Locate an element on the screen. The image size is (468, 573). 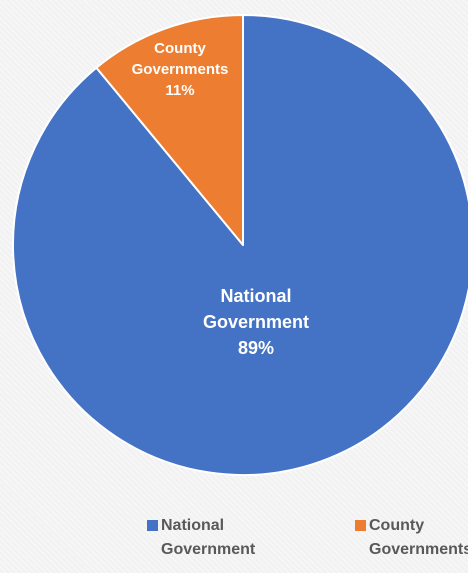
slice-label-county-governments: County Governments 11% is located at coordinates (180, 69).